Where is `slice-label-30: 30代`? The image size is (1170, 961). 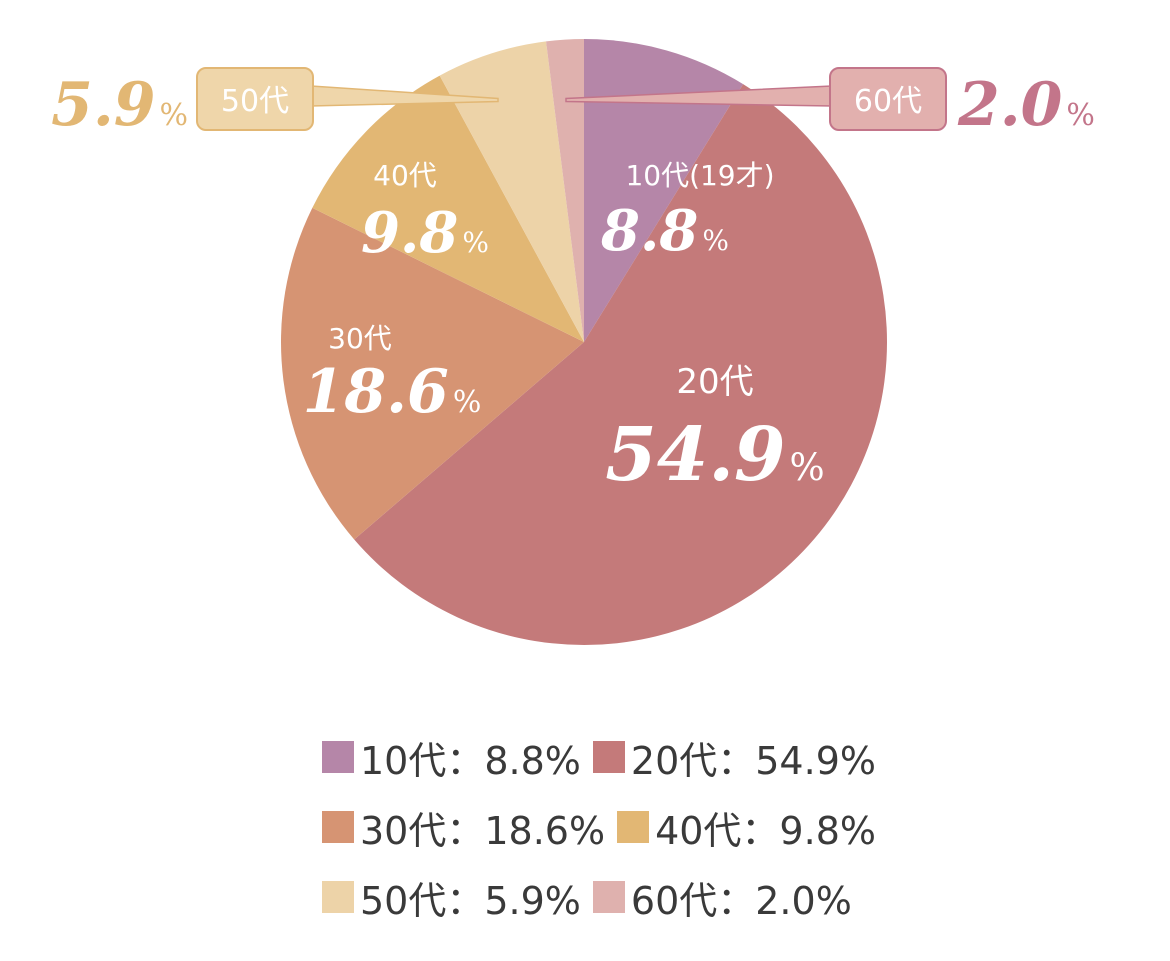 slice-label-30: 30代 is located at coordinates (360, 338).